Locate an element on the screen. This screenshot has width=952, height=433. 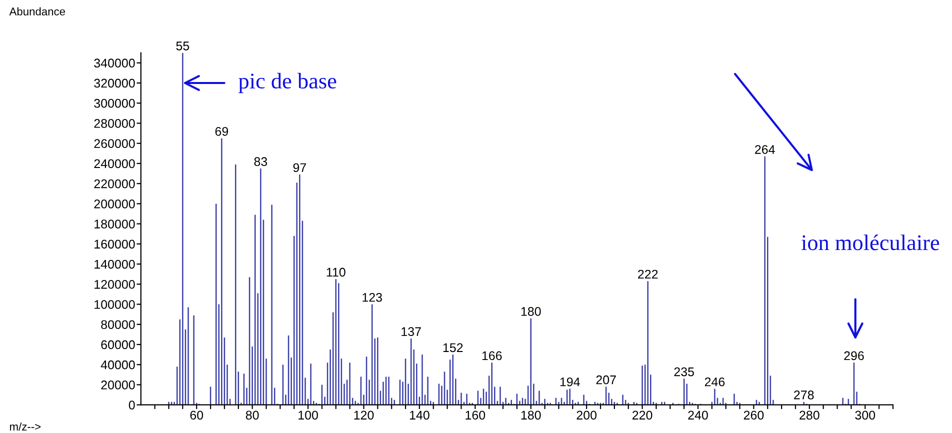
y-tick-label: 240000 is located at coordinates (114, 163).